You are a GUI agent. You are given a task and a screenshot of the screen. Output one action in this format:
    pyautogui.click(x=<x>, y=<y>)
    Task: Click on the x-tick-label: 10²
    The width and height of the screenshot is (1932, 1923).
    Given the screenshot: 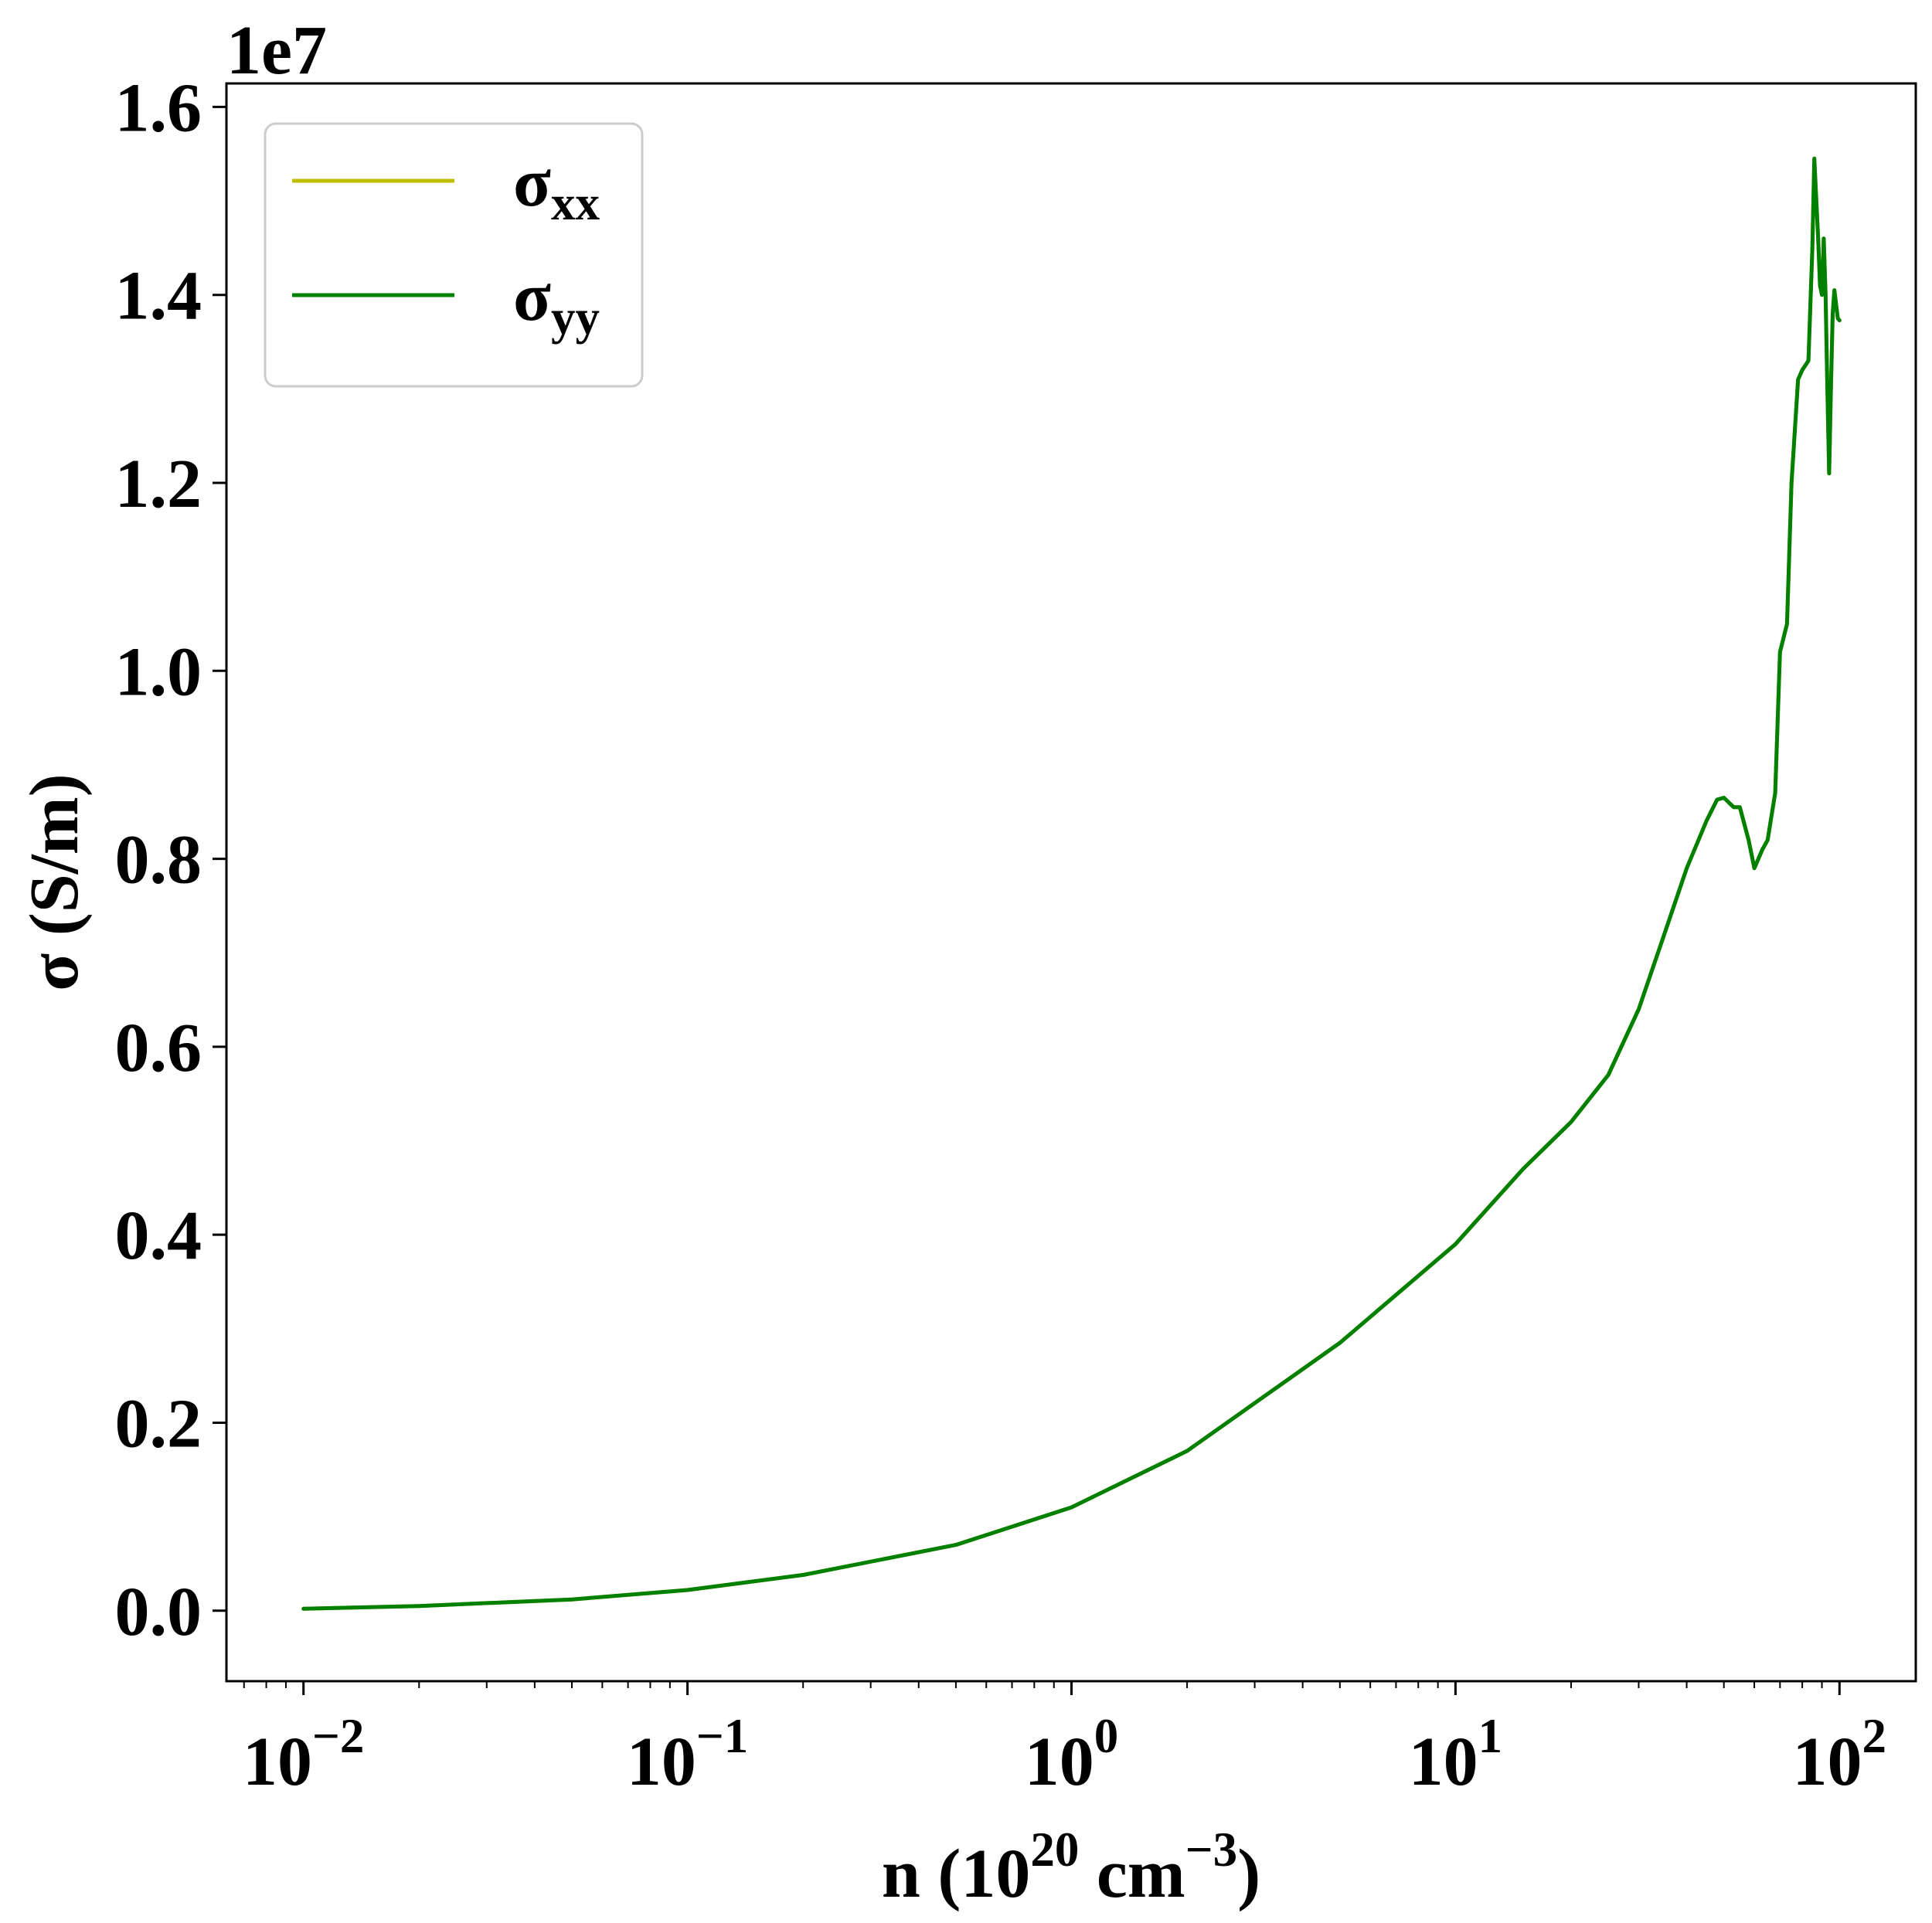 What is the action you would take?
    pyautogui.click(x=1840, y=1754)
    